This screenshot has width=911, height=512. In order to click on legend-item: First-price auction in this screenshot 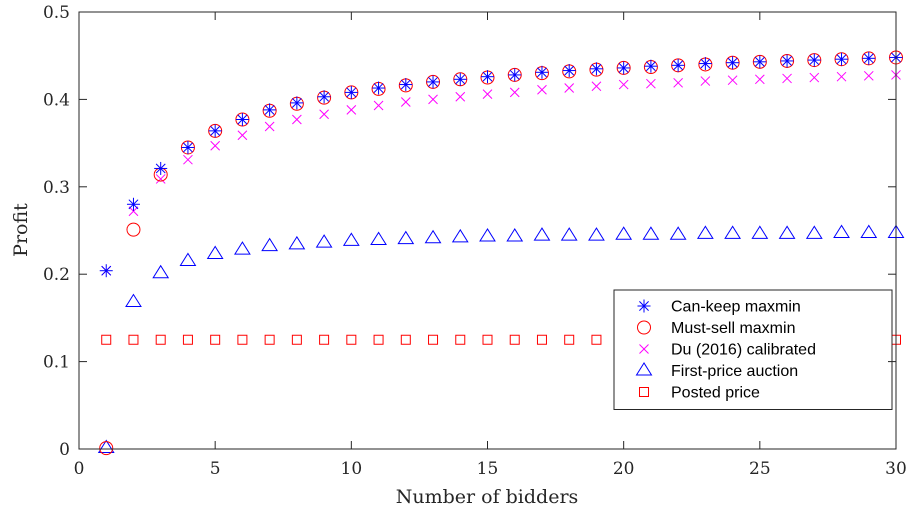, I will do `click(716, 371)`.